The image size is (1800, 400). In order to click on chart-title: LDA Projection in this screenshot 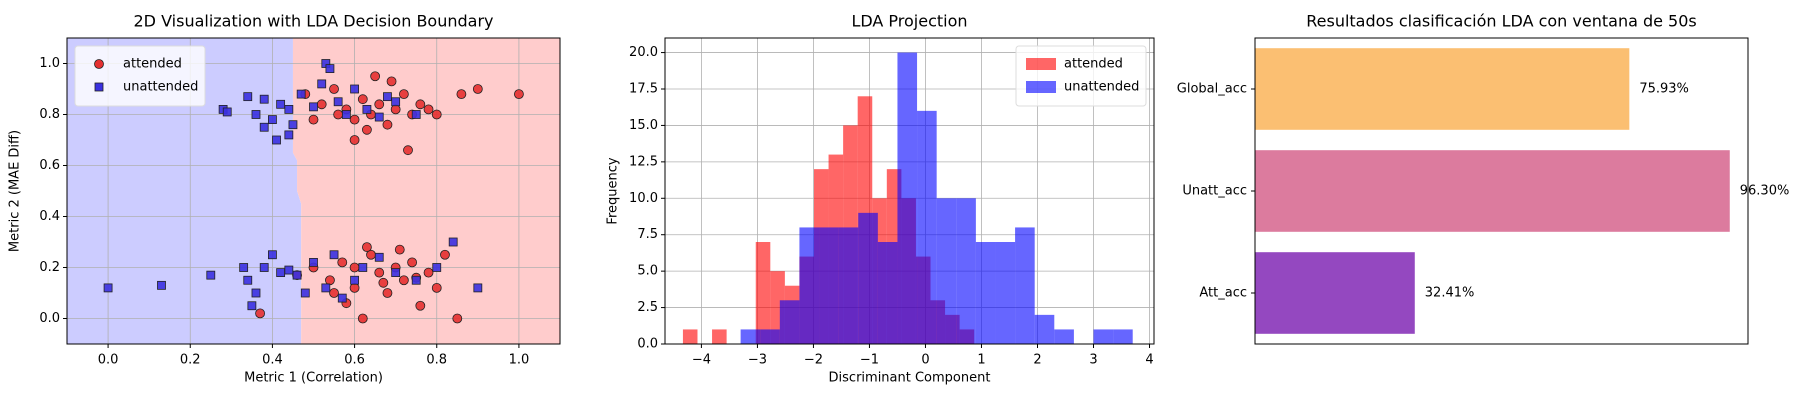, I will do `click(909, 21)`.